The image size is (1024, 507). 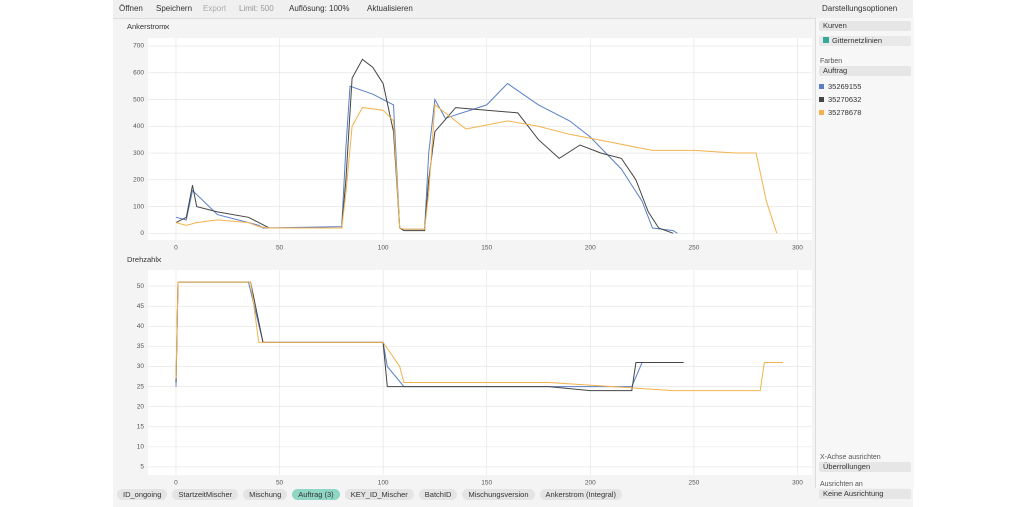 I want to click on y-tick-label: 25, so click(x=141, y=386).